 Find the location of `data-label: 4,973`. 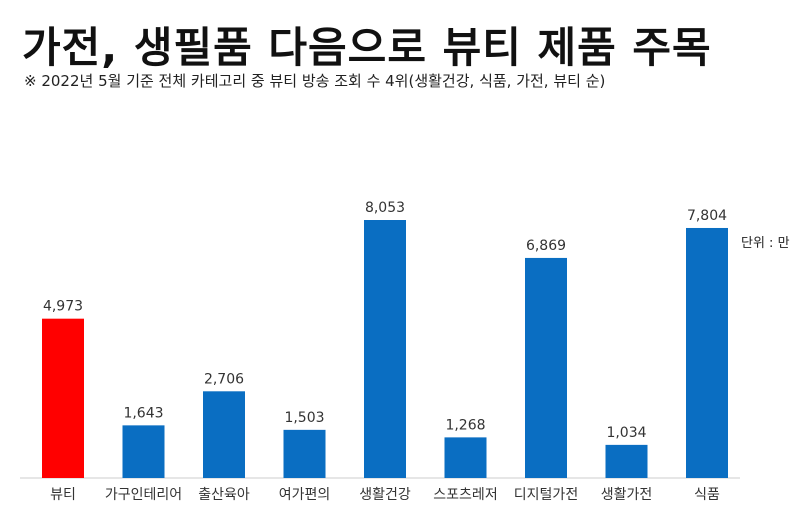

data-label: 4,973 is located at coordinates (63, 307).